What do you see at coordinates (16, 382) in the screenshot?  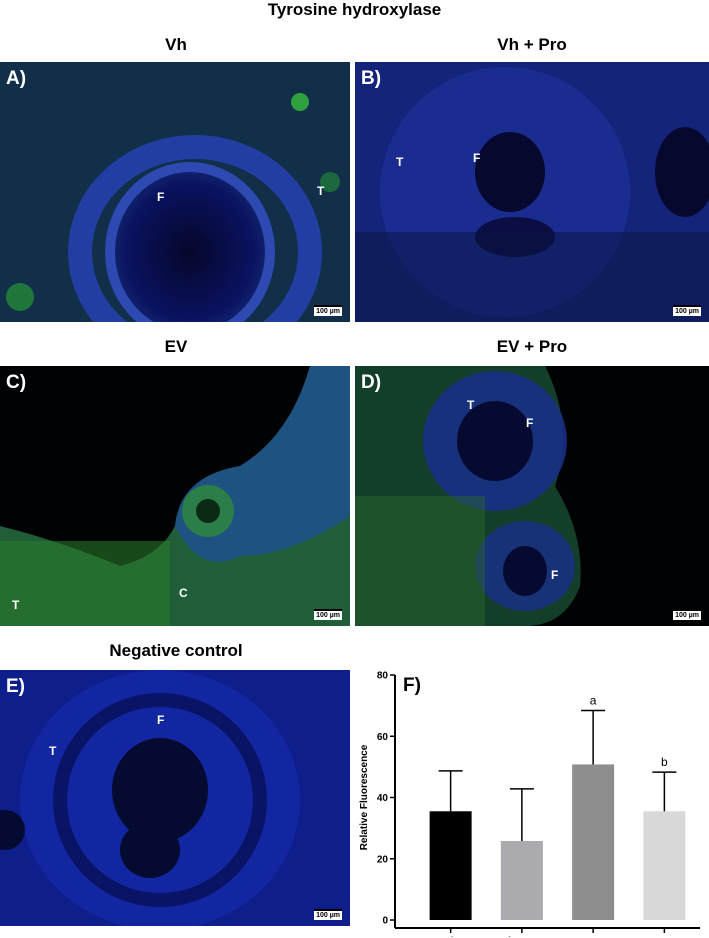 I see `panel-c-label: C)` at bounding box center [16, 382].